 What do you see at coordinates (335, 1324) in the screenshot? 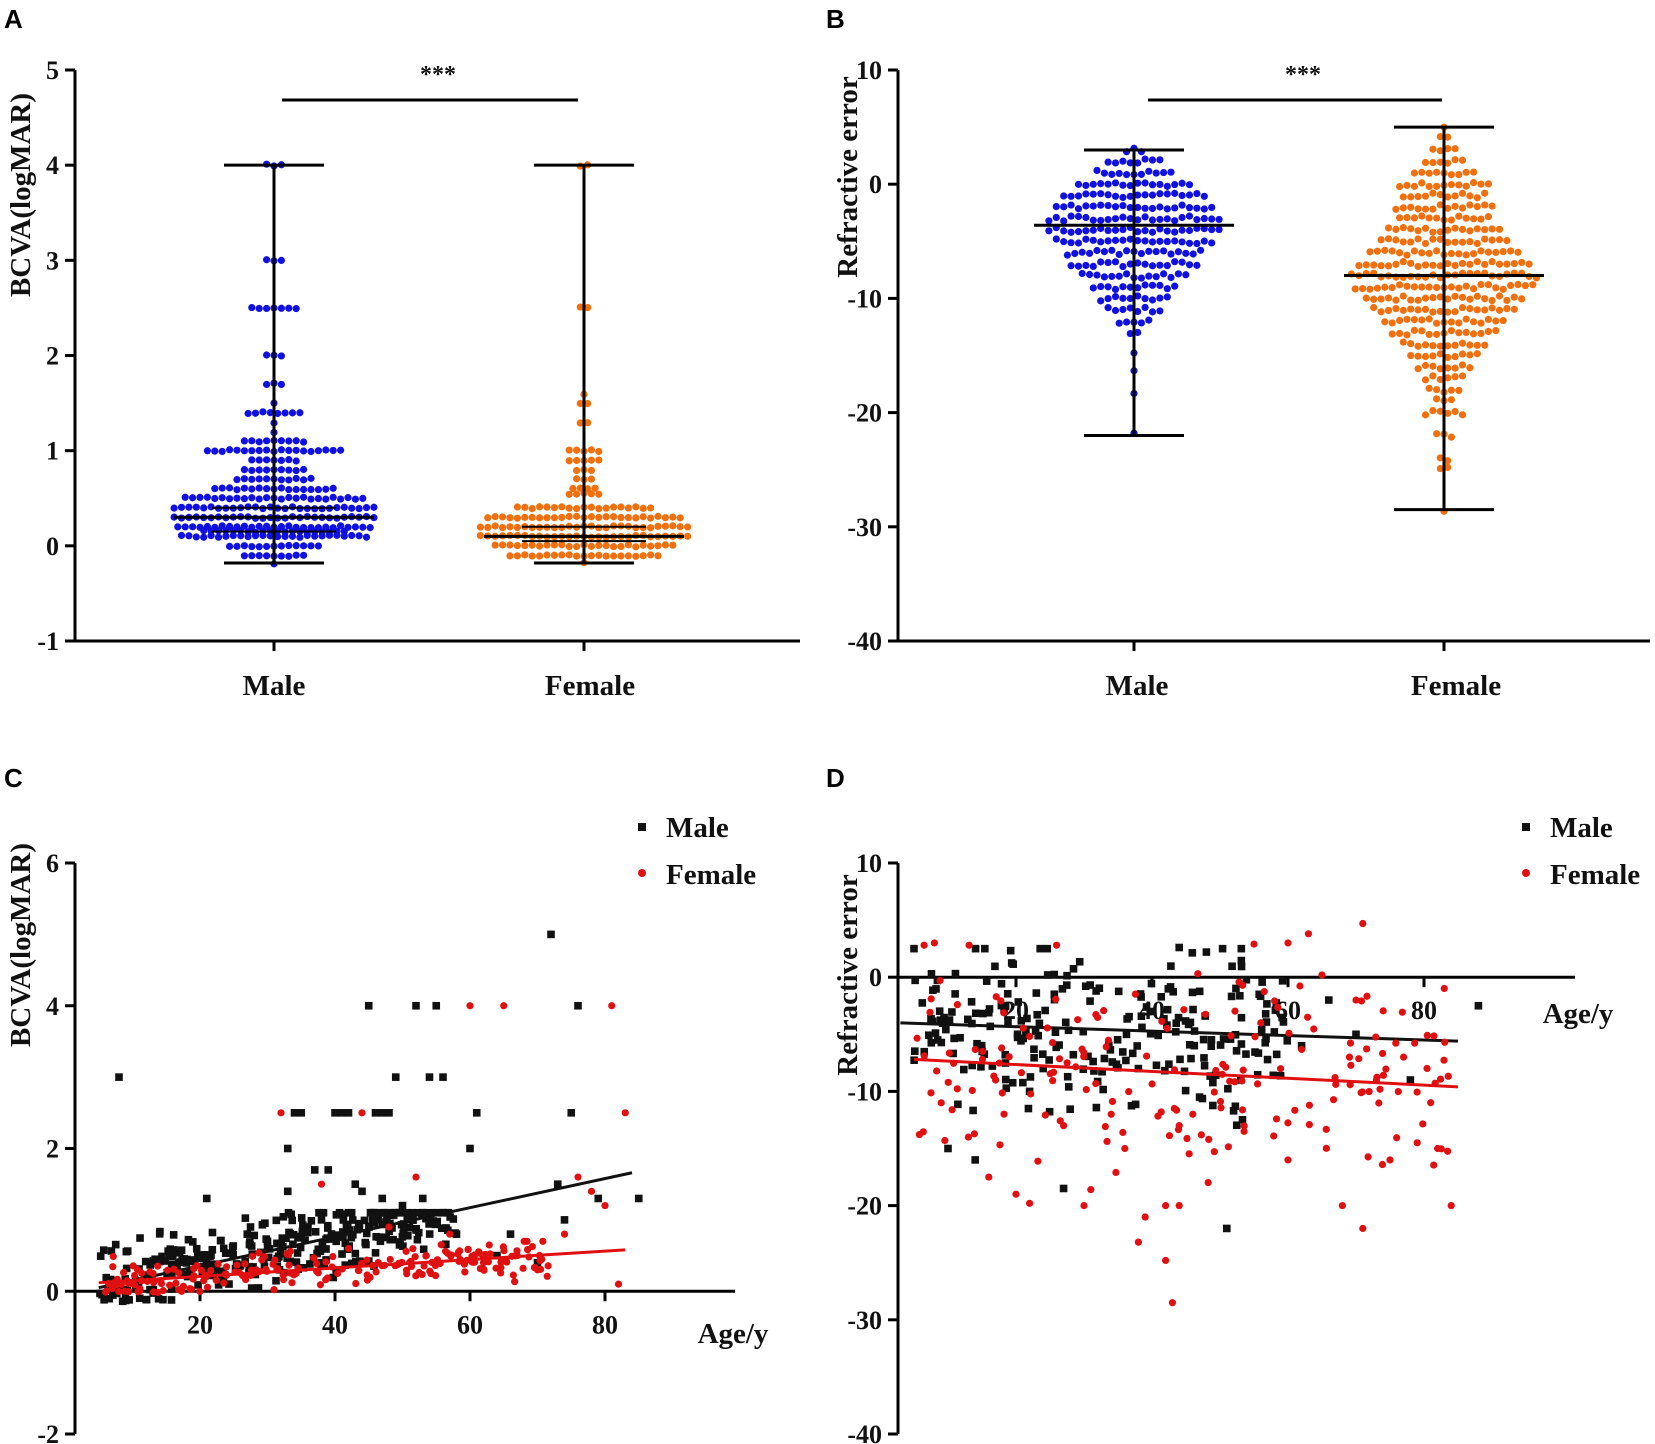
I see `panel-c-x-tick-label: 40` at bounding box center [335, 1324].